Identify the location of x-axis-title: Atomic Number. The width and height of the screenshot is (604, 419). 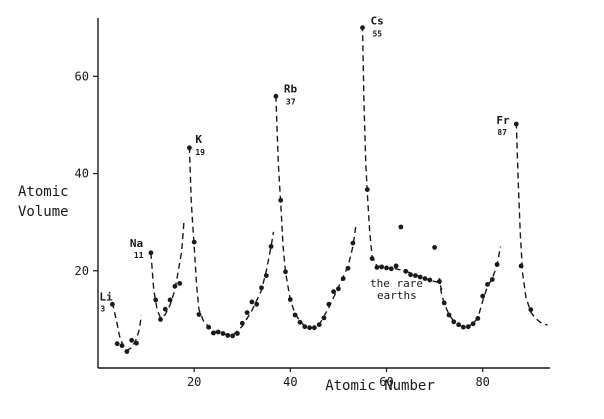
(380, 386).